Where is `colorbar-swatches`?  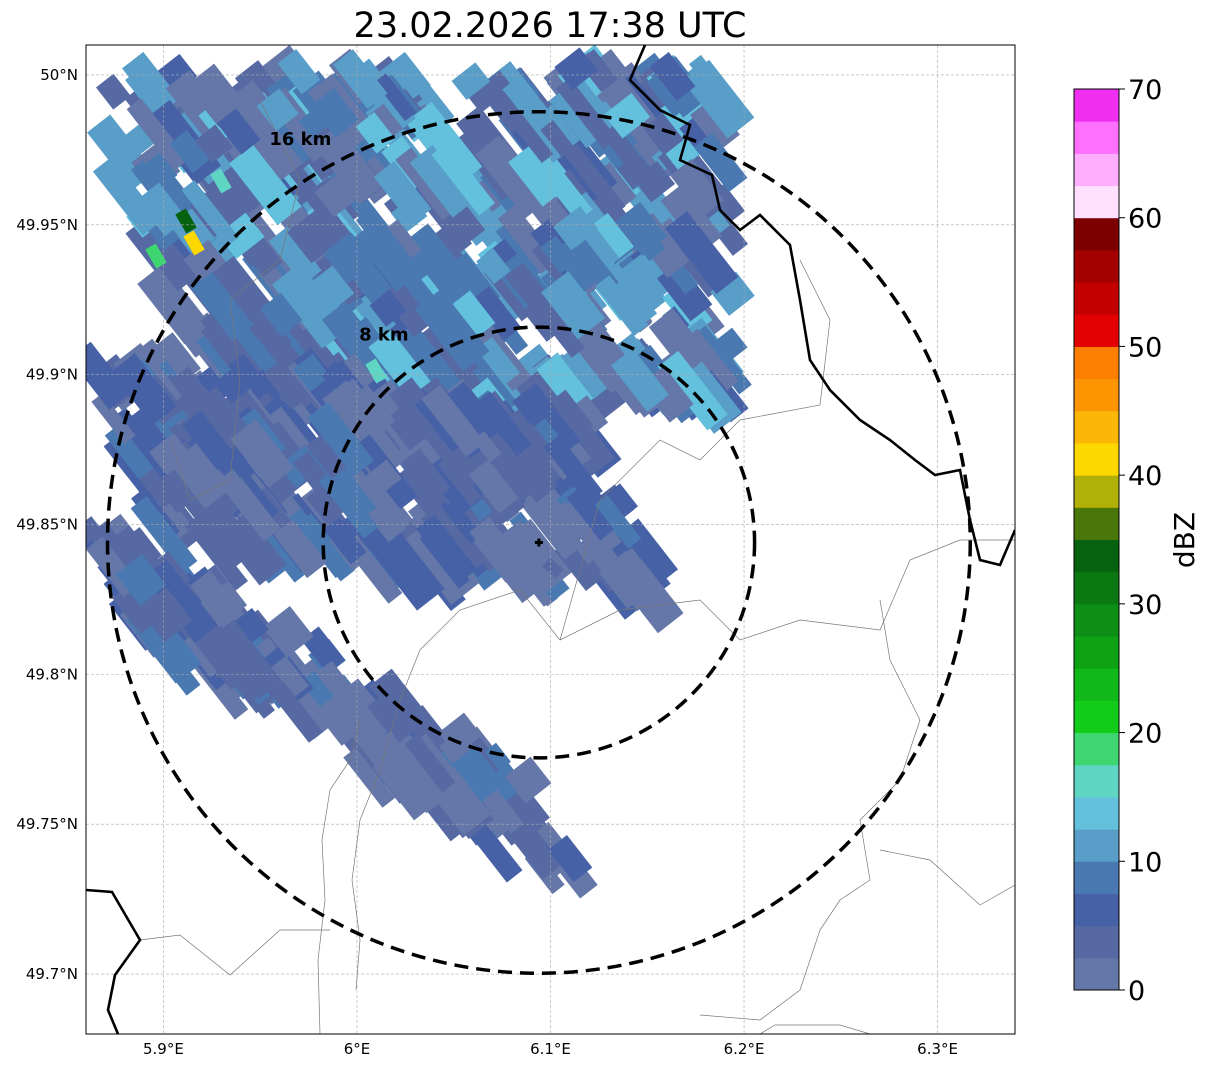
colorbar-swatches is located at coordinates (1096, 540).